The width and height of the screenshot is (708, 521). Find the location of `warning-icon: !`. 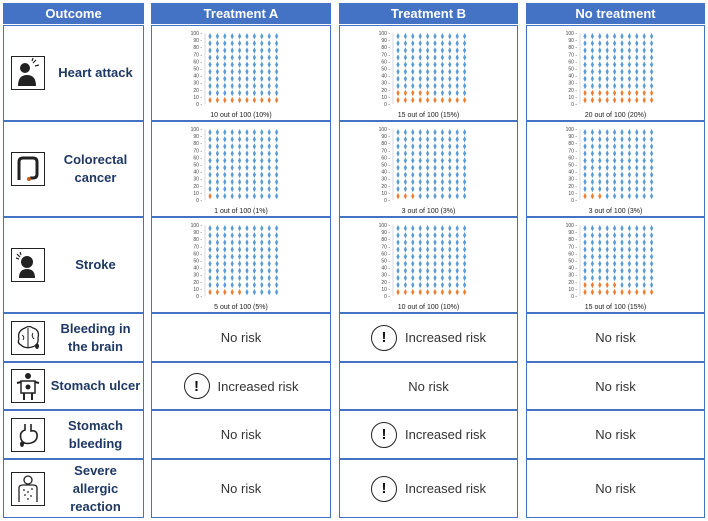

warning-icon: ! is located at coordinates (384, 434).